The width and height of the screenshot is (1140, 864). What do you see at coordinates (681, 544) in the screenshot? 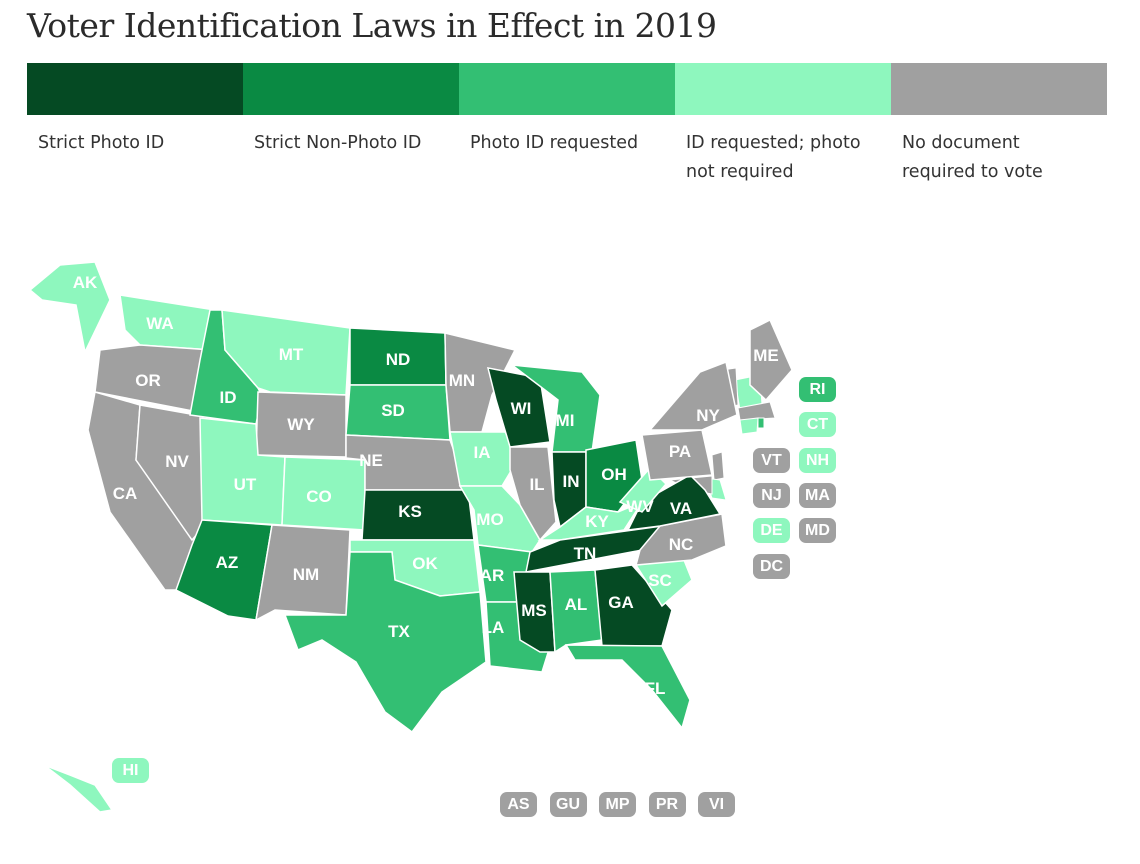
I see `state-label: NC` at bounding box center [681, 544].